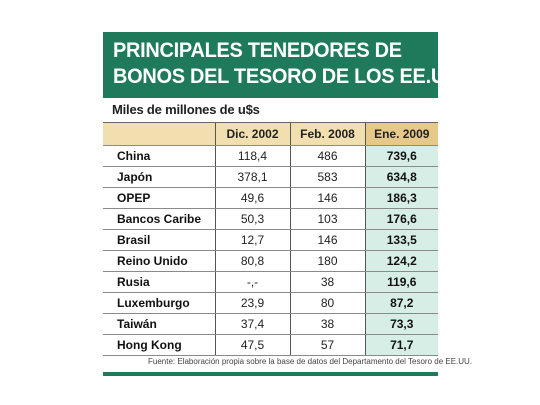  What do you see at coordinates (327, 219) in the screenshot?
I see `value-feb-2008: 103` at bounding box center [327, 219].